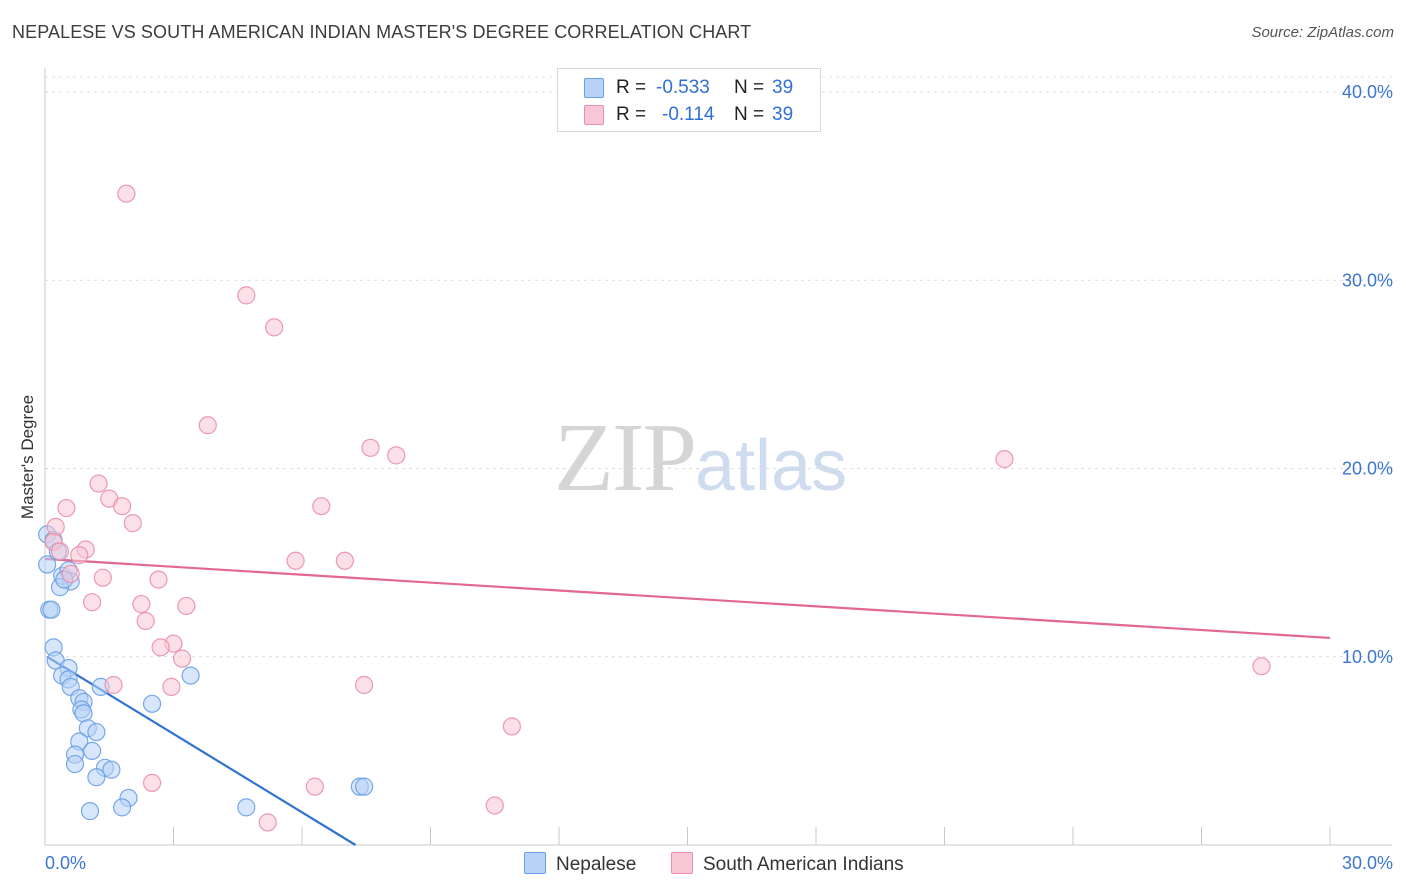  Describe the element at coordinates (596, 864) in the screenshot. I see `legend-label: Nepalese` at that location.